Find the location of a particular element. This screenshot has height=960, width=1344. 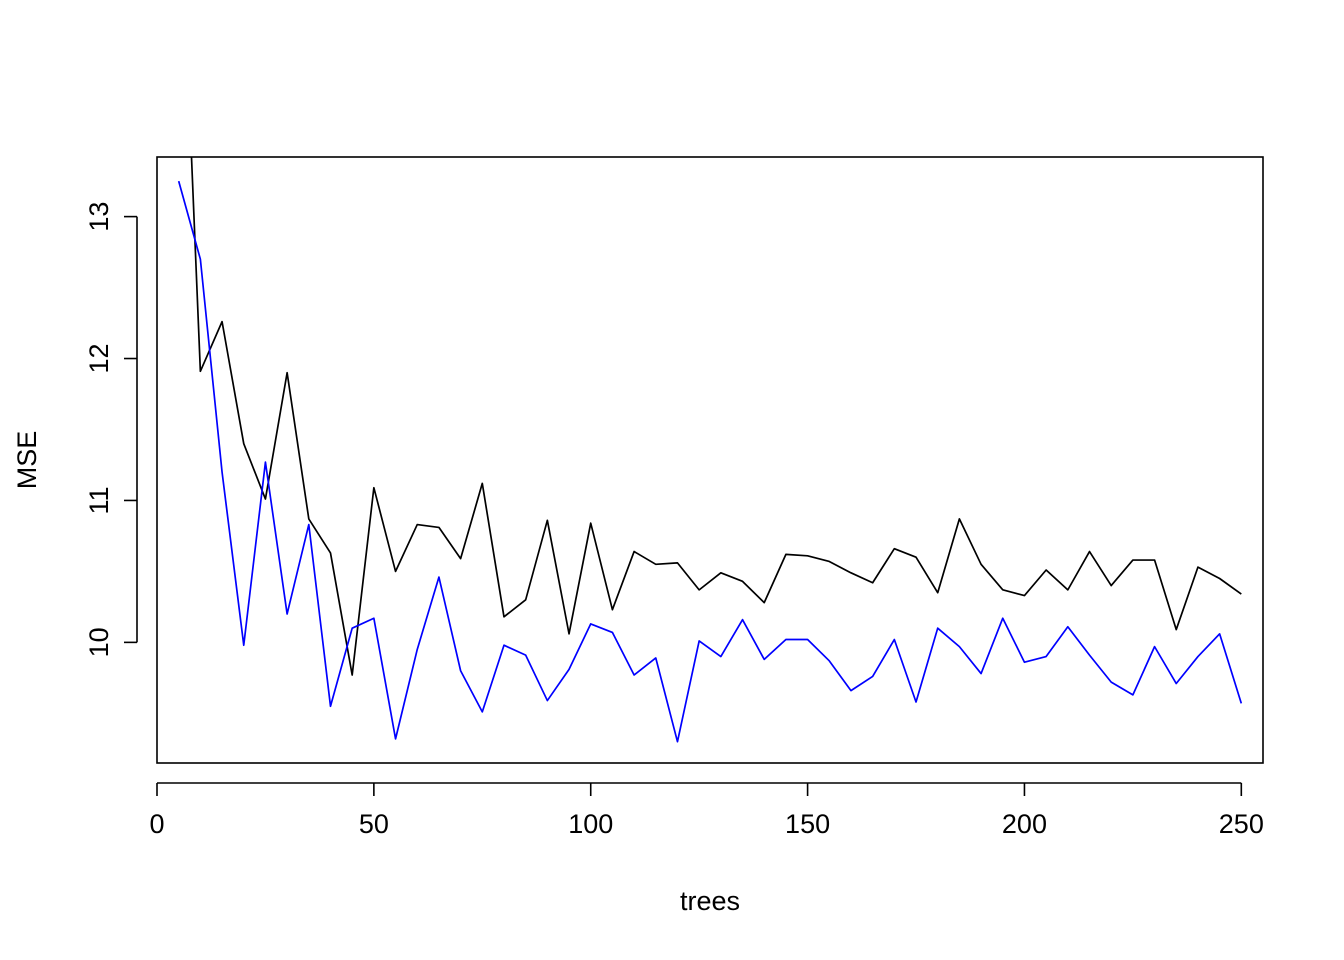

x-axis: 0 50 100 150 200 250 is located at coordinates (706, 810).